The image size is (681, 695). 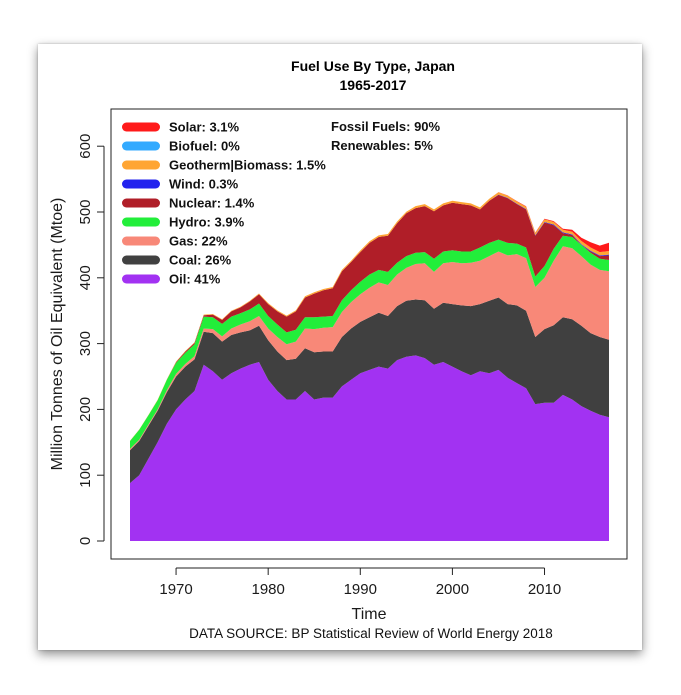 I want to click on legend-item-biofuel: Biofuel: 0%, so click(x=181, y=146).